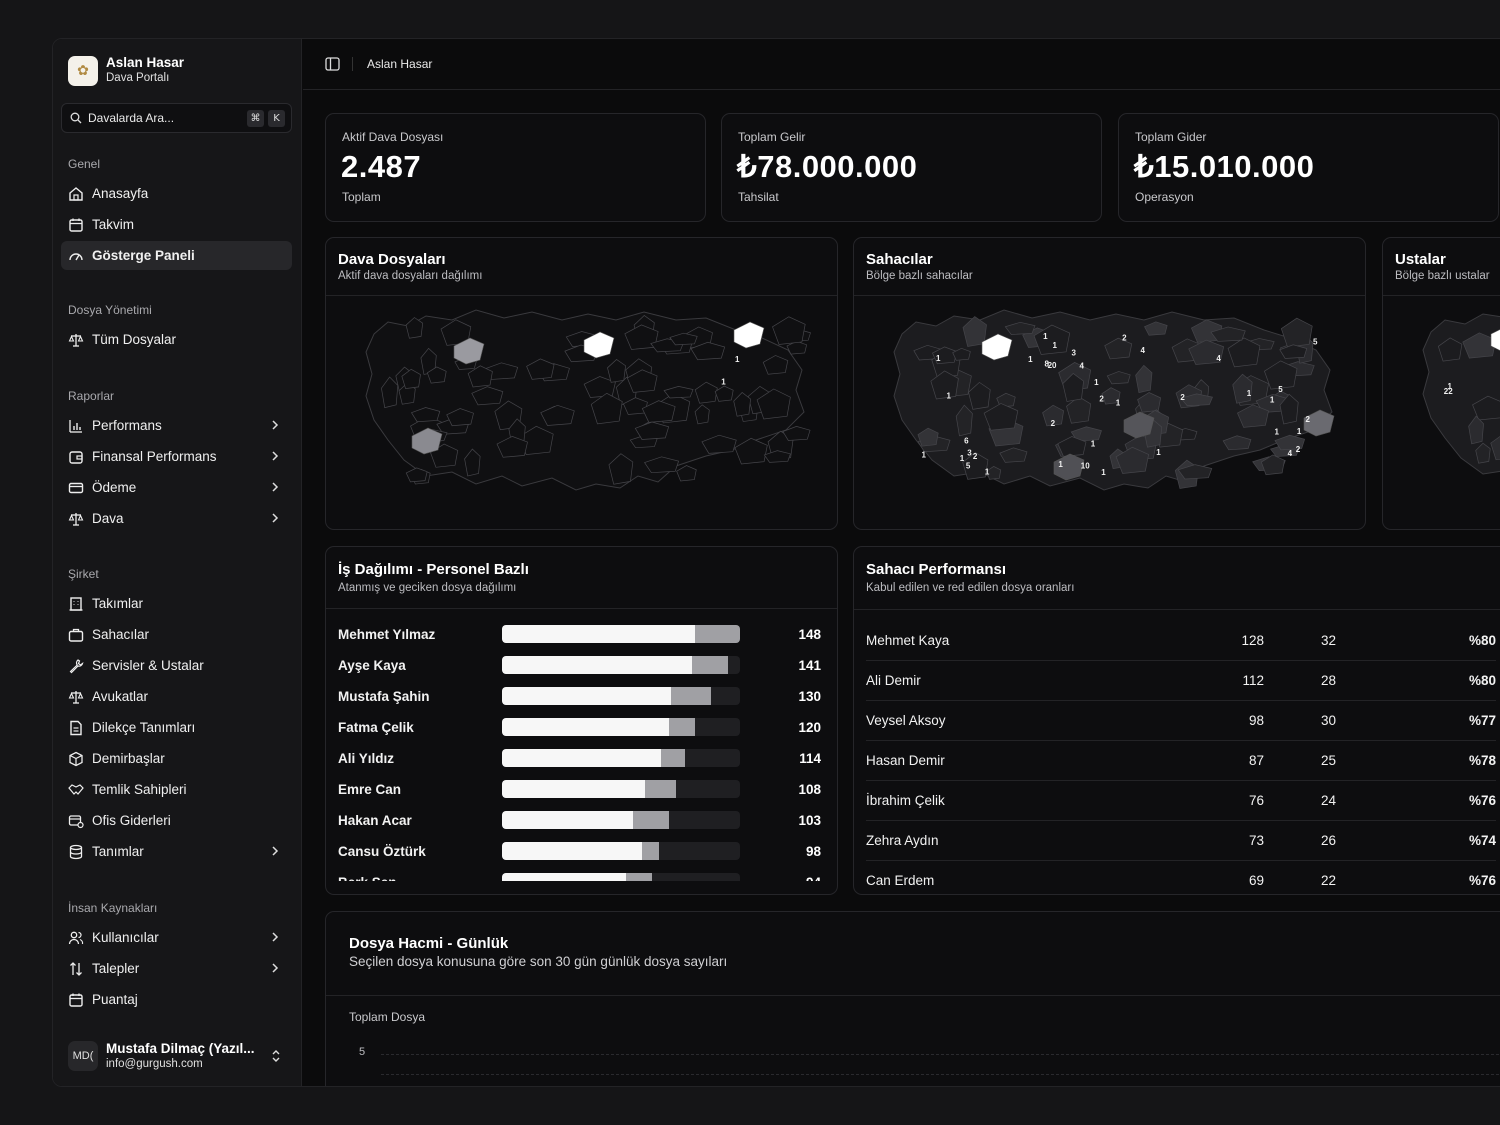  I want to click on sidebar-item-gösterge-paneli: Gösterge Paneli, so click(176, 255).